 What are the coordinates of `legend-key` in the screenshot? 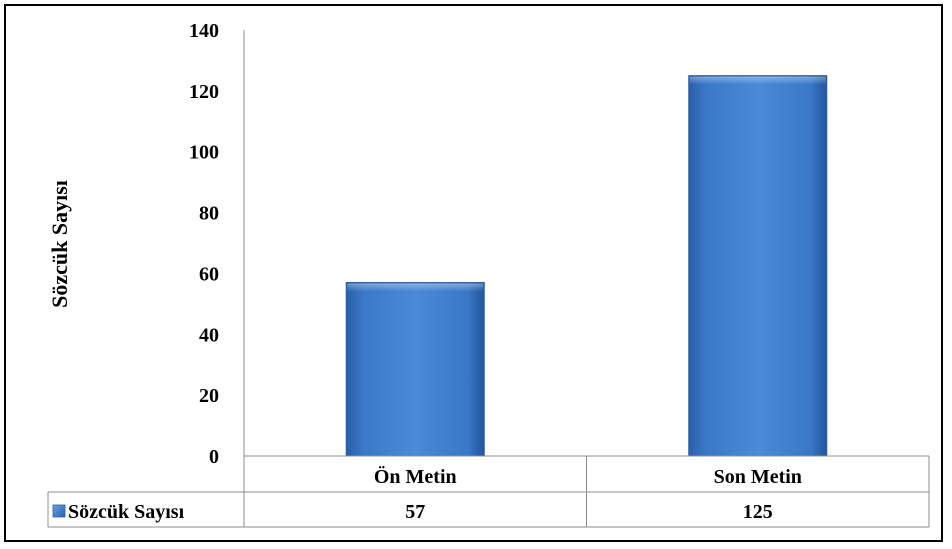 It's located at (59, 511).